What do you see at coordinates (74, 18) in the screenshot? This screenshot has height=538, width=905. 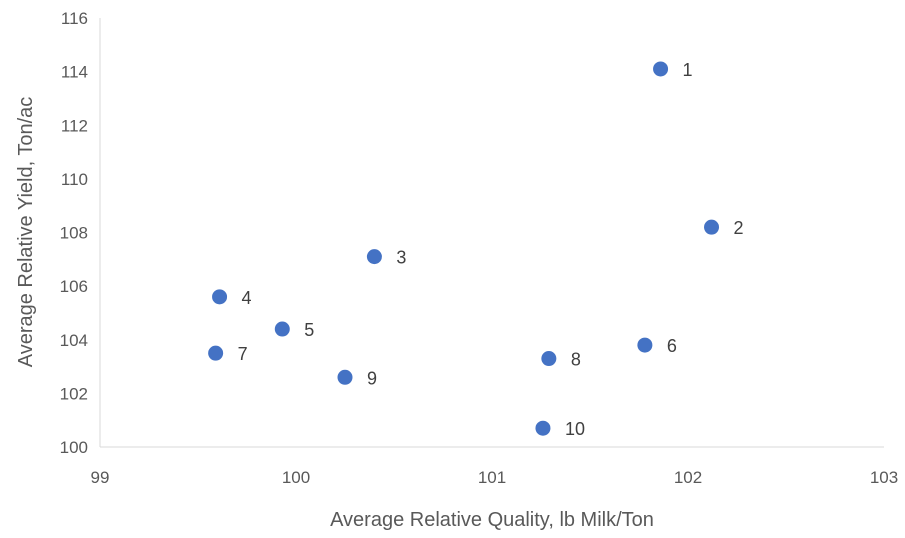 I see `y-tick-label: 116` at bounding box center [74, 18].